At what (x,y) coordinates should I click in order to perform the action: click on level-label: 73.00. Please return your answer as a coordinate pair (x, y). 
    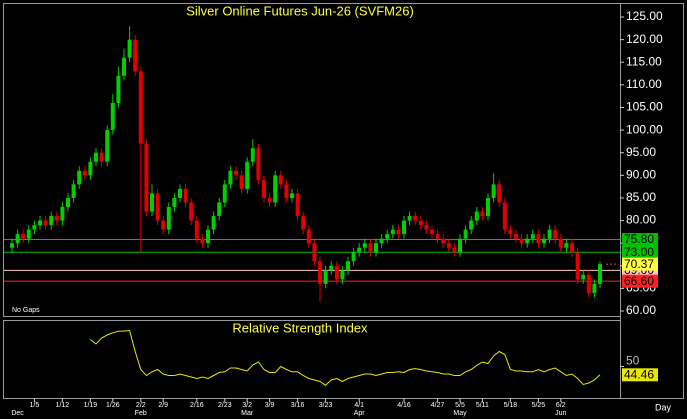
    Looking at the image, I should click on (639, 252).